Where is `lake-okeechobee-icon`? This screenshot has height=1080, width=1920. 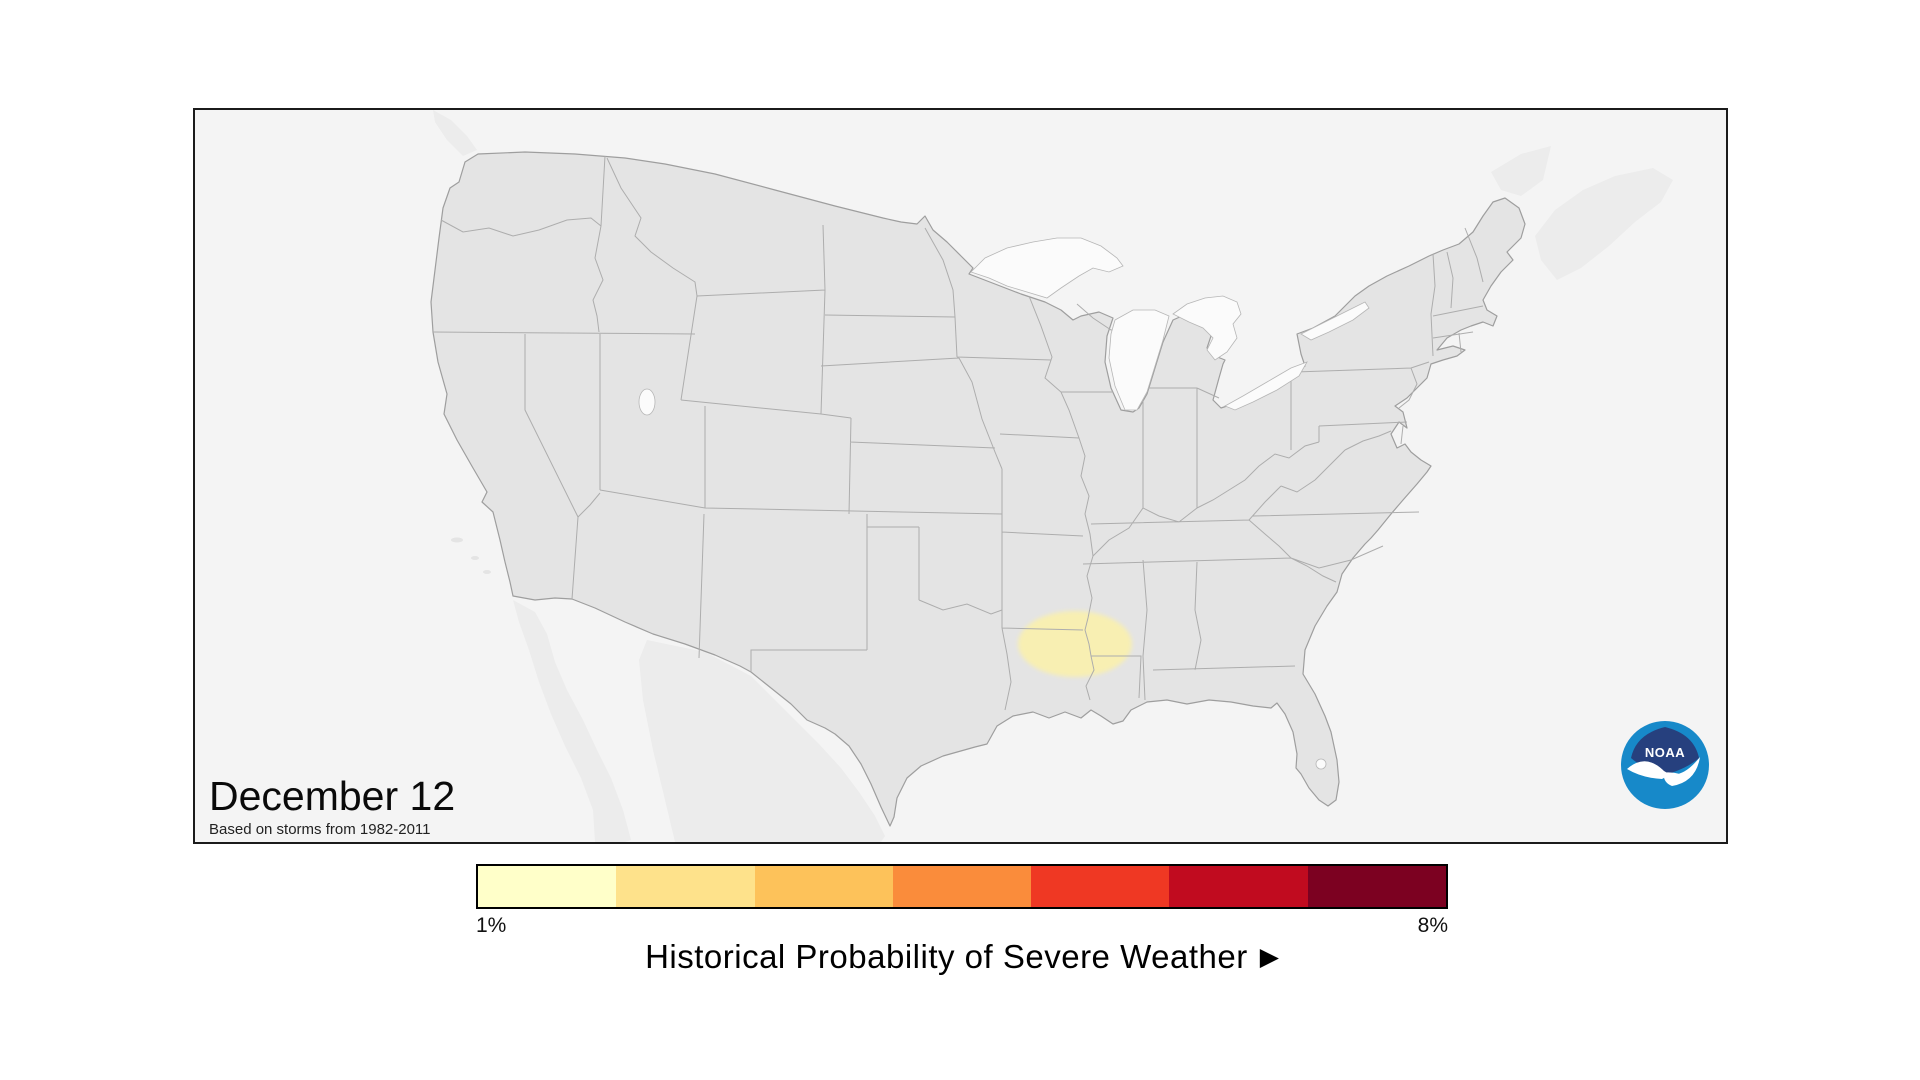 lake-okeechobee-icon is located at coordinates (1321, 764).